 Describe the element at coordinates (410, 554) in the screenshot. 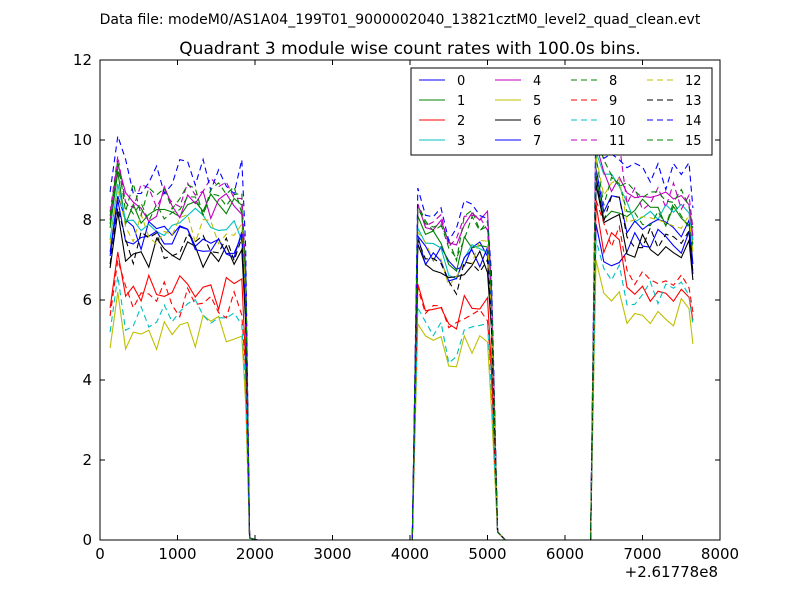

I see `x-tick-label: 4000` at that location.